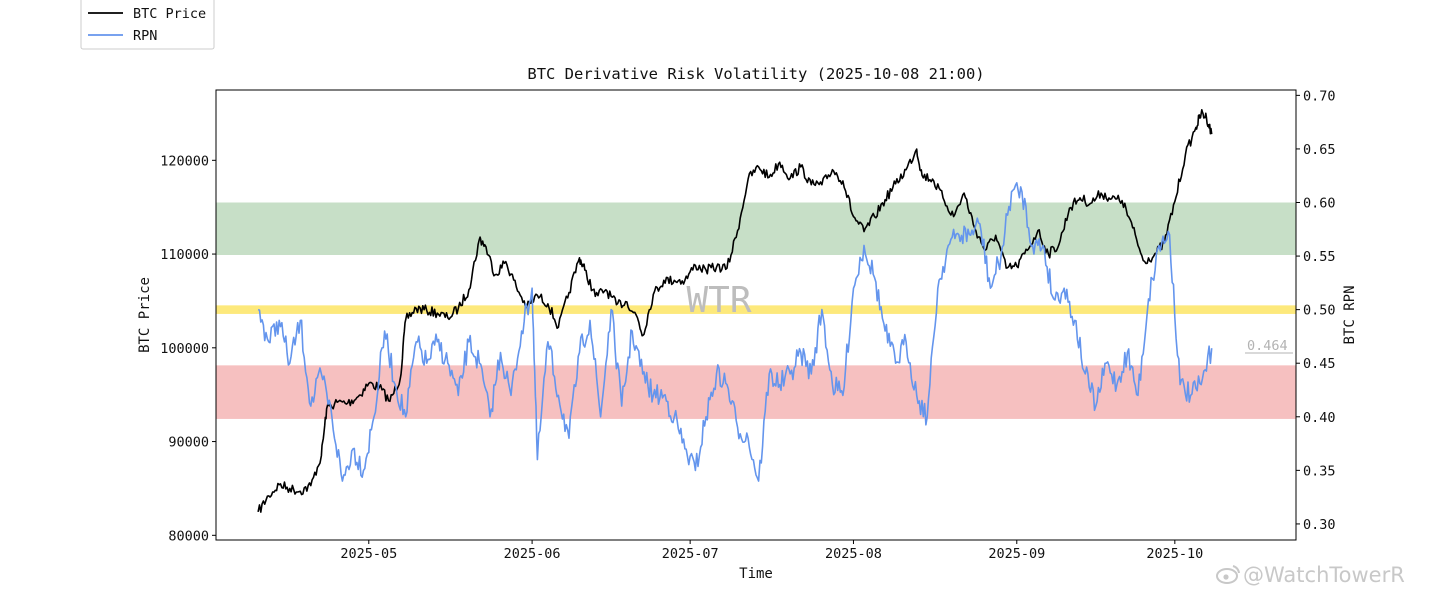 The width and height of the screenshot is (1440, 600). What do you see at coordinates (145, 36) in the screenshot?
I see `legend-label-rpn: RPN` at bounding box center [145, 36].